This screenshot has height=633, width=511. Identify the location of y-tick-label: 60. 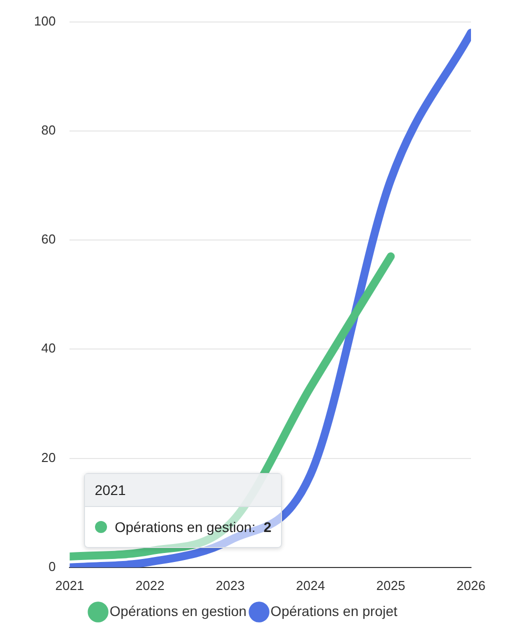
(48, 239).